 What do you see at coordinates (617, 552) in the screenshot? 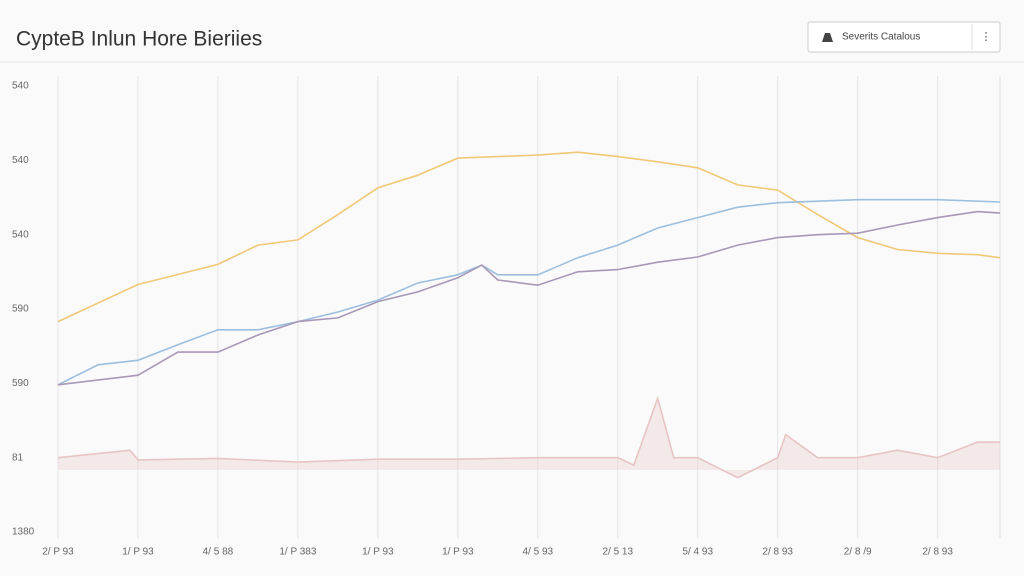
I see `x-tick-label: 2/ 5 13` at bounding box center [617, 552].